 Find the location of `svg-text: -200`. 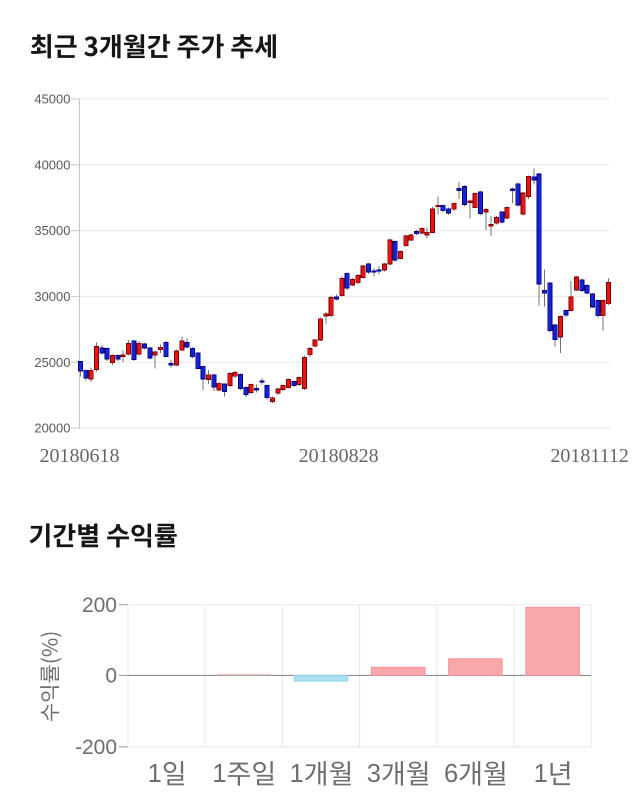

svg-text: -200 is located at coordinates (96, 747).